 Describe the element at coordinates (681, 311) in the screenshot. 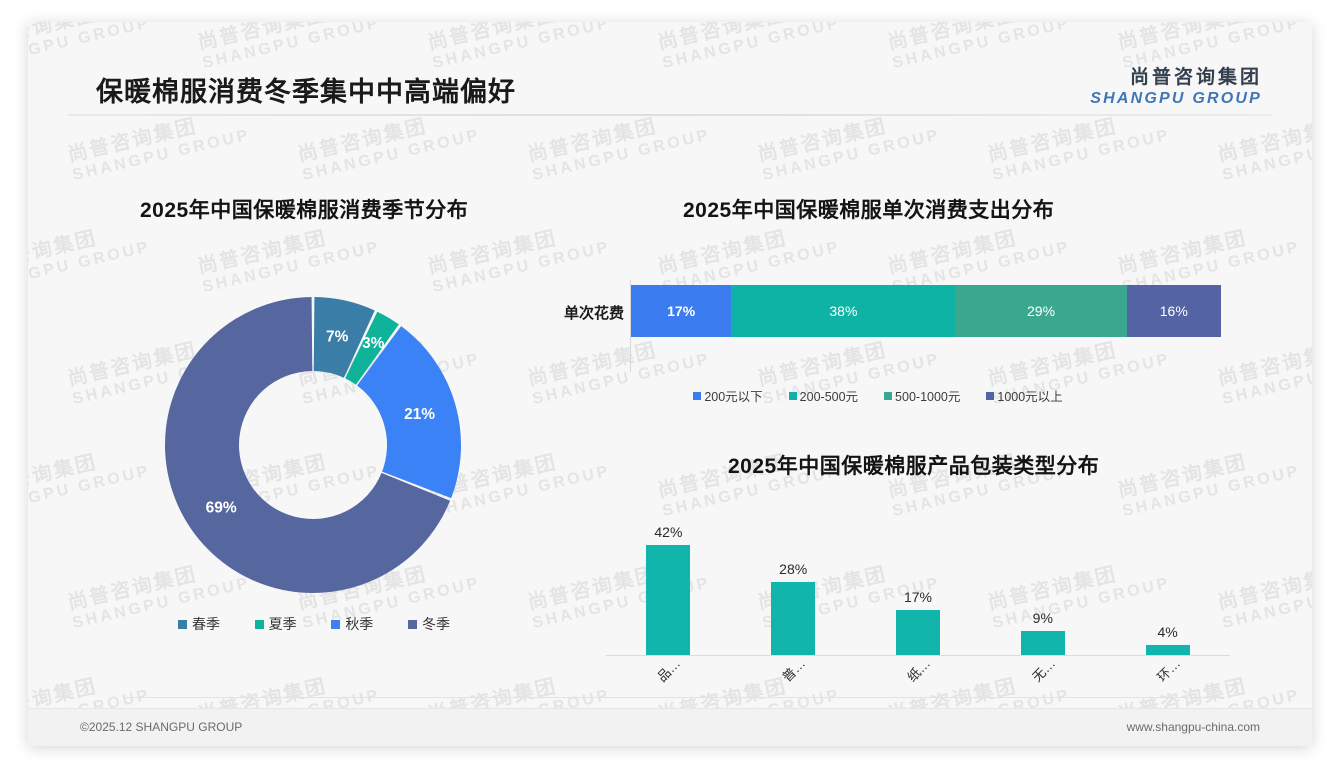

I see `stacked-bar-segment: 17%` at that location.